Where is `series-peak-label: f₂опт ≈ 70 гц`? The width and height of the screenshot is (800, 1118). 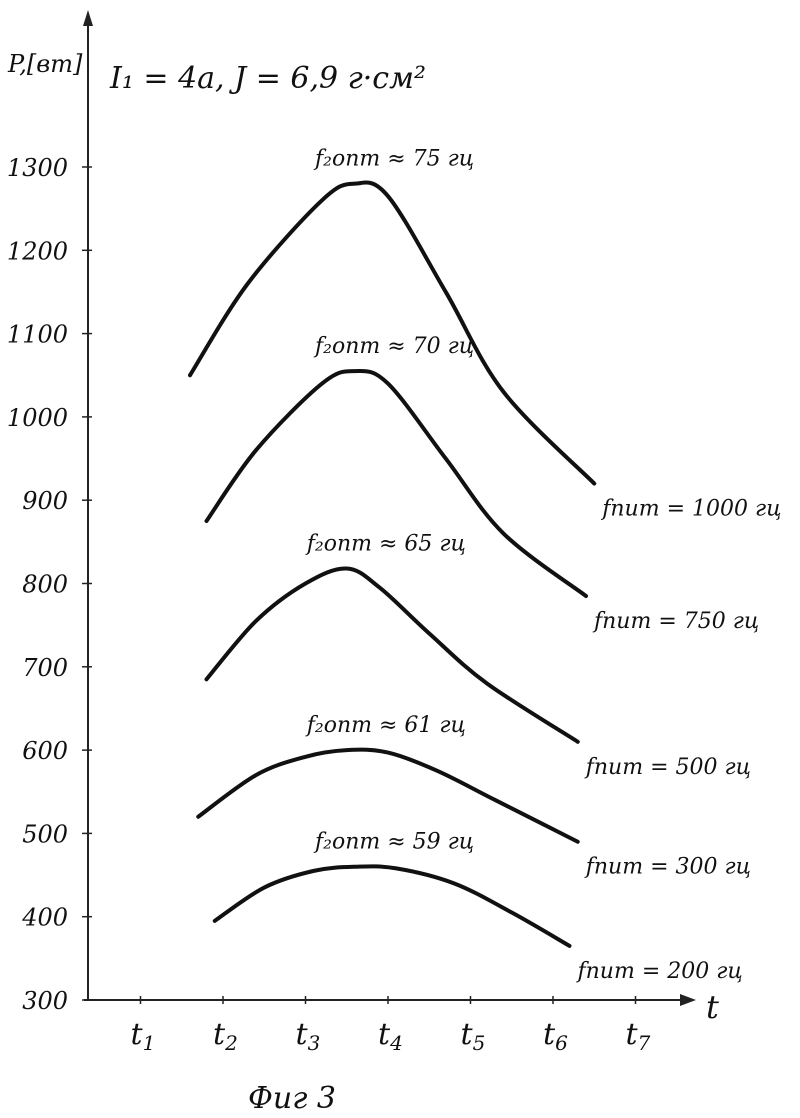
series-peak-label: f₂опт ≈ 70 гц is located at coordinates (393, 346).